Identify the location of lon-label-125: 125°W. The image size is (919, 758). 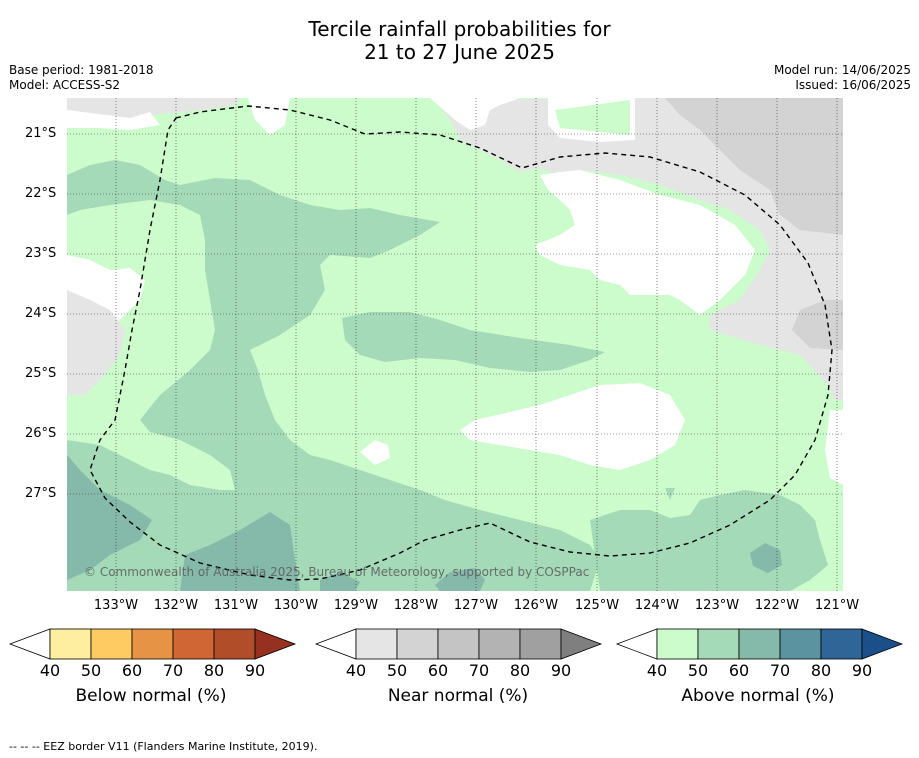
(597, 605).